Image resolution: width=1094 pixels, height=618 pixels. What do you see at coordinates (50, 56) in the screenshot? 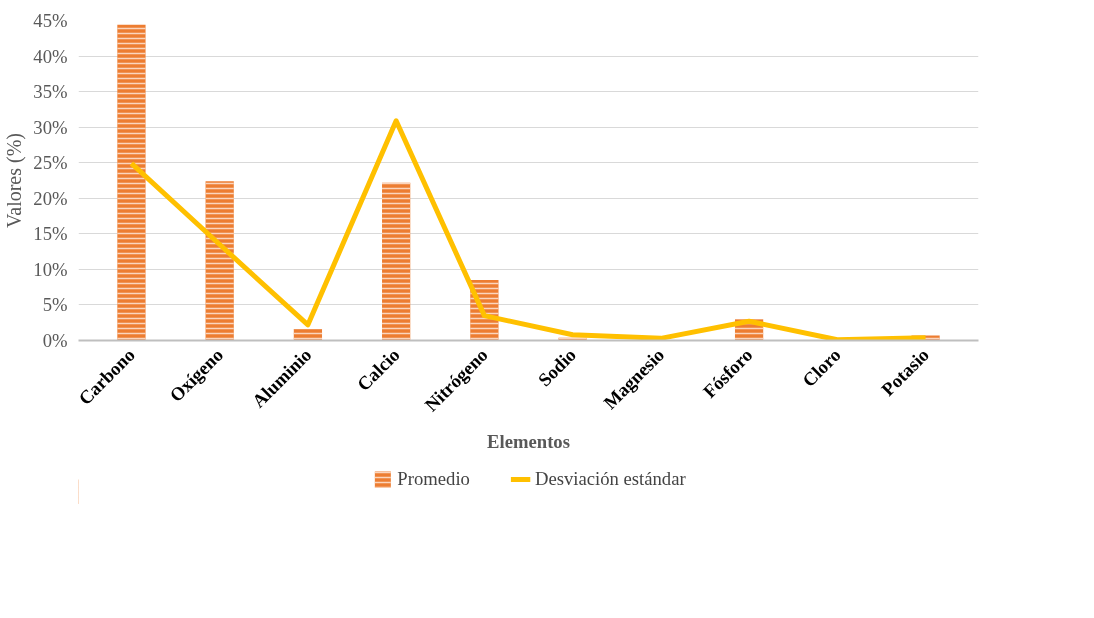
I see `y-tick-label: 40%` at bounding box center [50, 56].